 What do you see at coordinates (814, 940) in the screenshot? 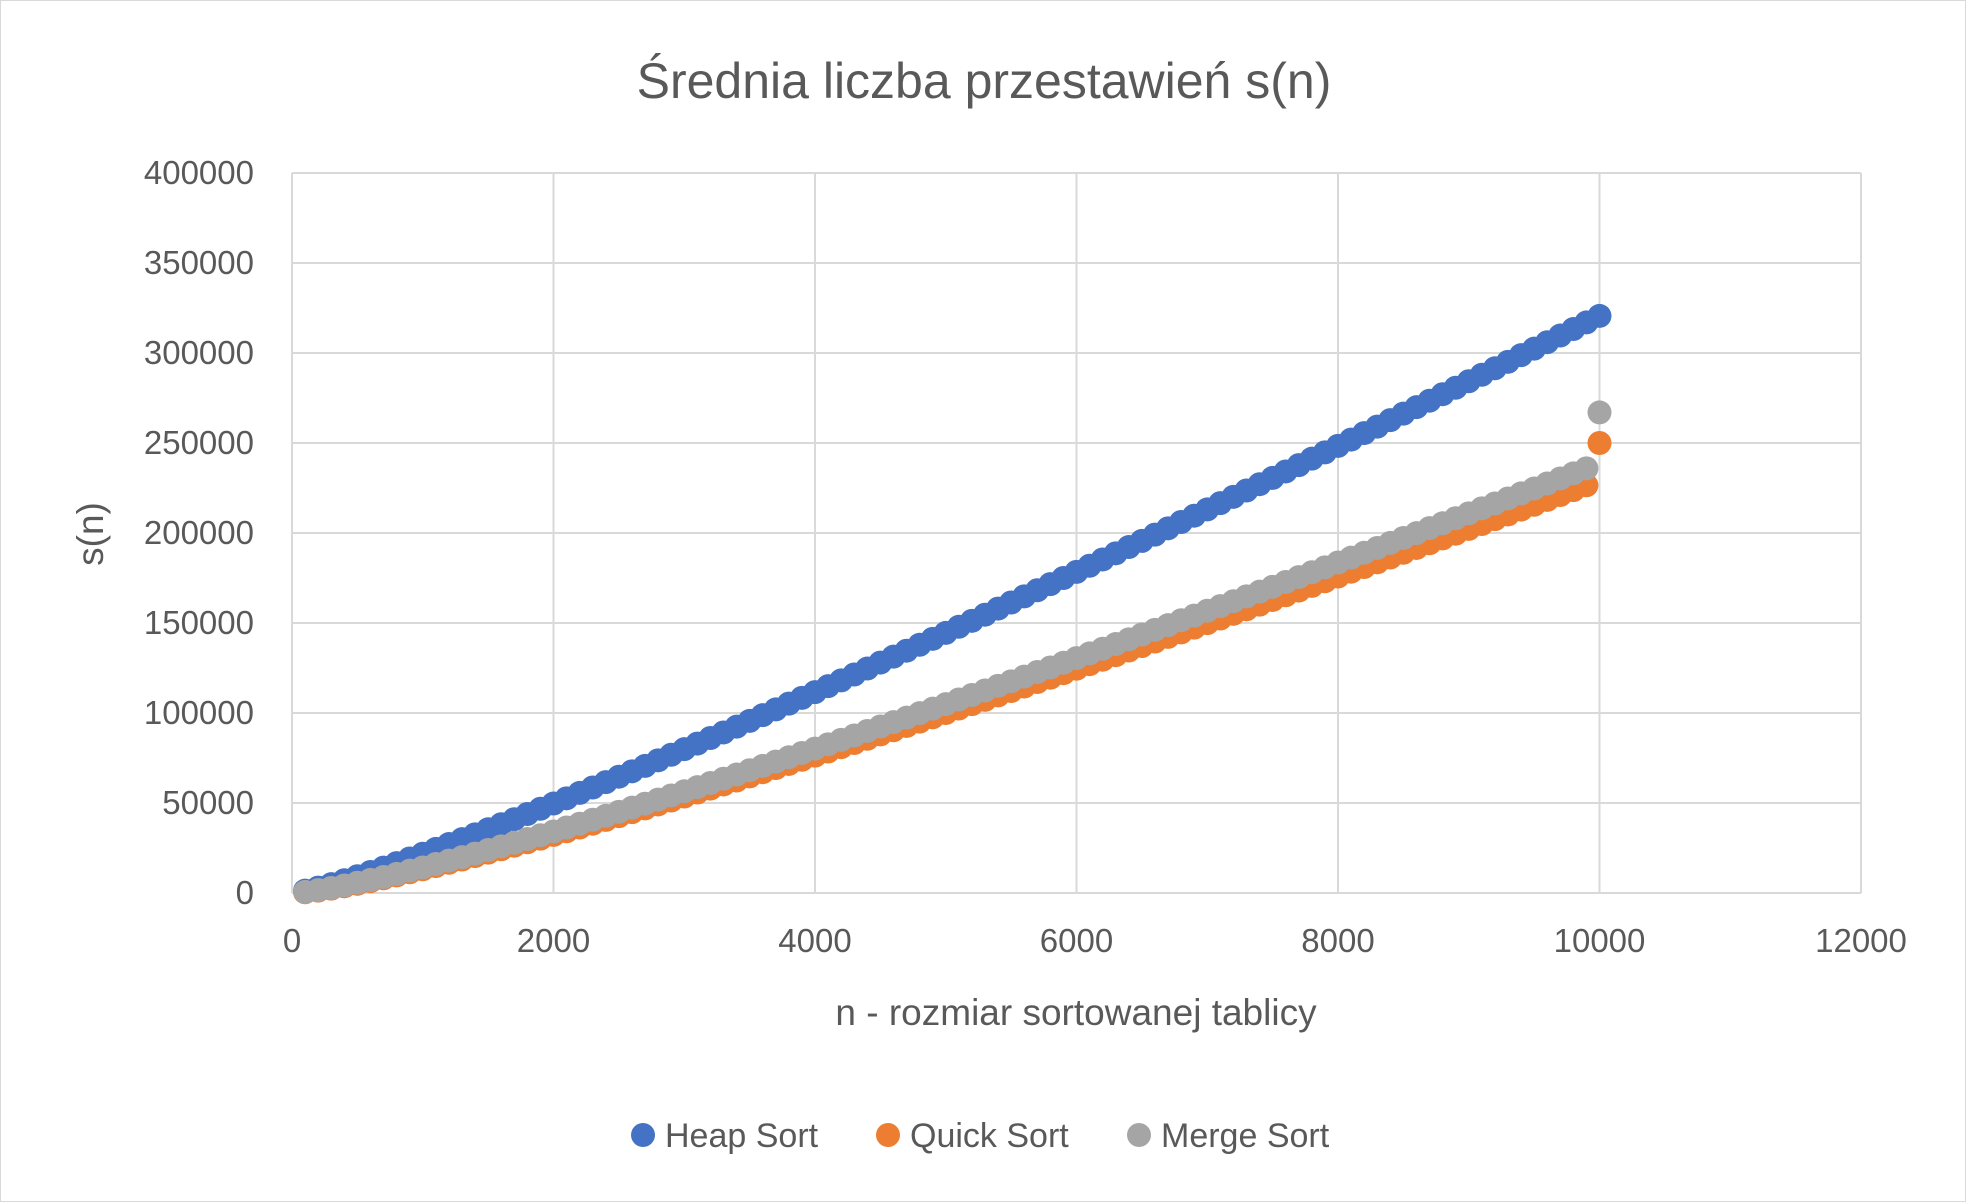
I see `x-tick-label: 4000` at bounding box center [814, 940].